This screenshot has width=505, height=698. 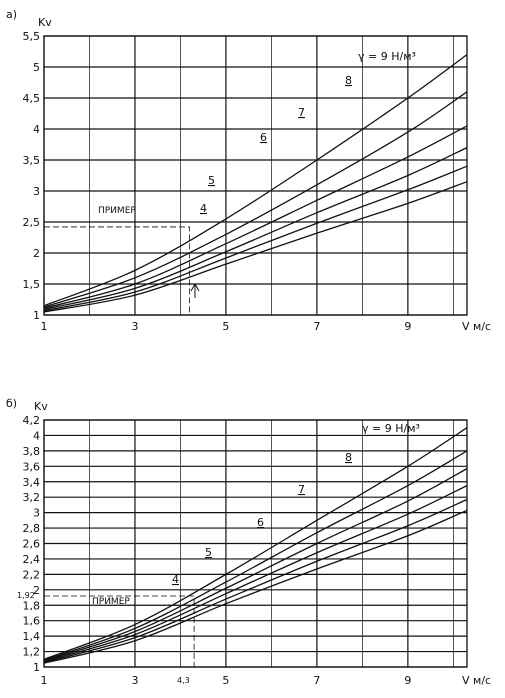 I want to click on panel-a-example-guide, so click(x=117, y=270).